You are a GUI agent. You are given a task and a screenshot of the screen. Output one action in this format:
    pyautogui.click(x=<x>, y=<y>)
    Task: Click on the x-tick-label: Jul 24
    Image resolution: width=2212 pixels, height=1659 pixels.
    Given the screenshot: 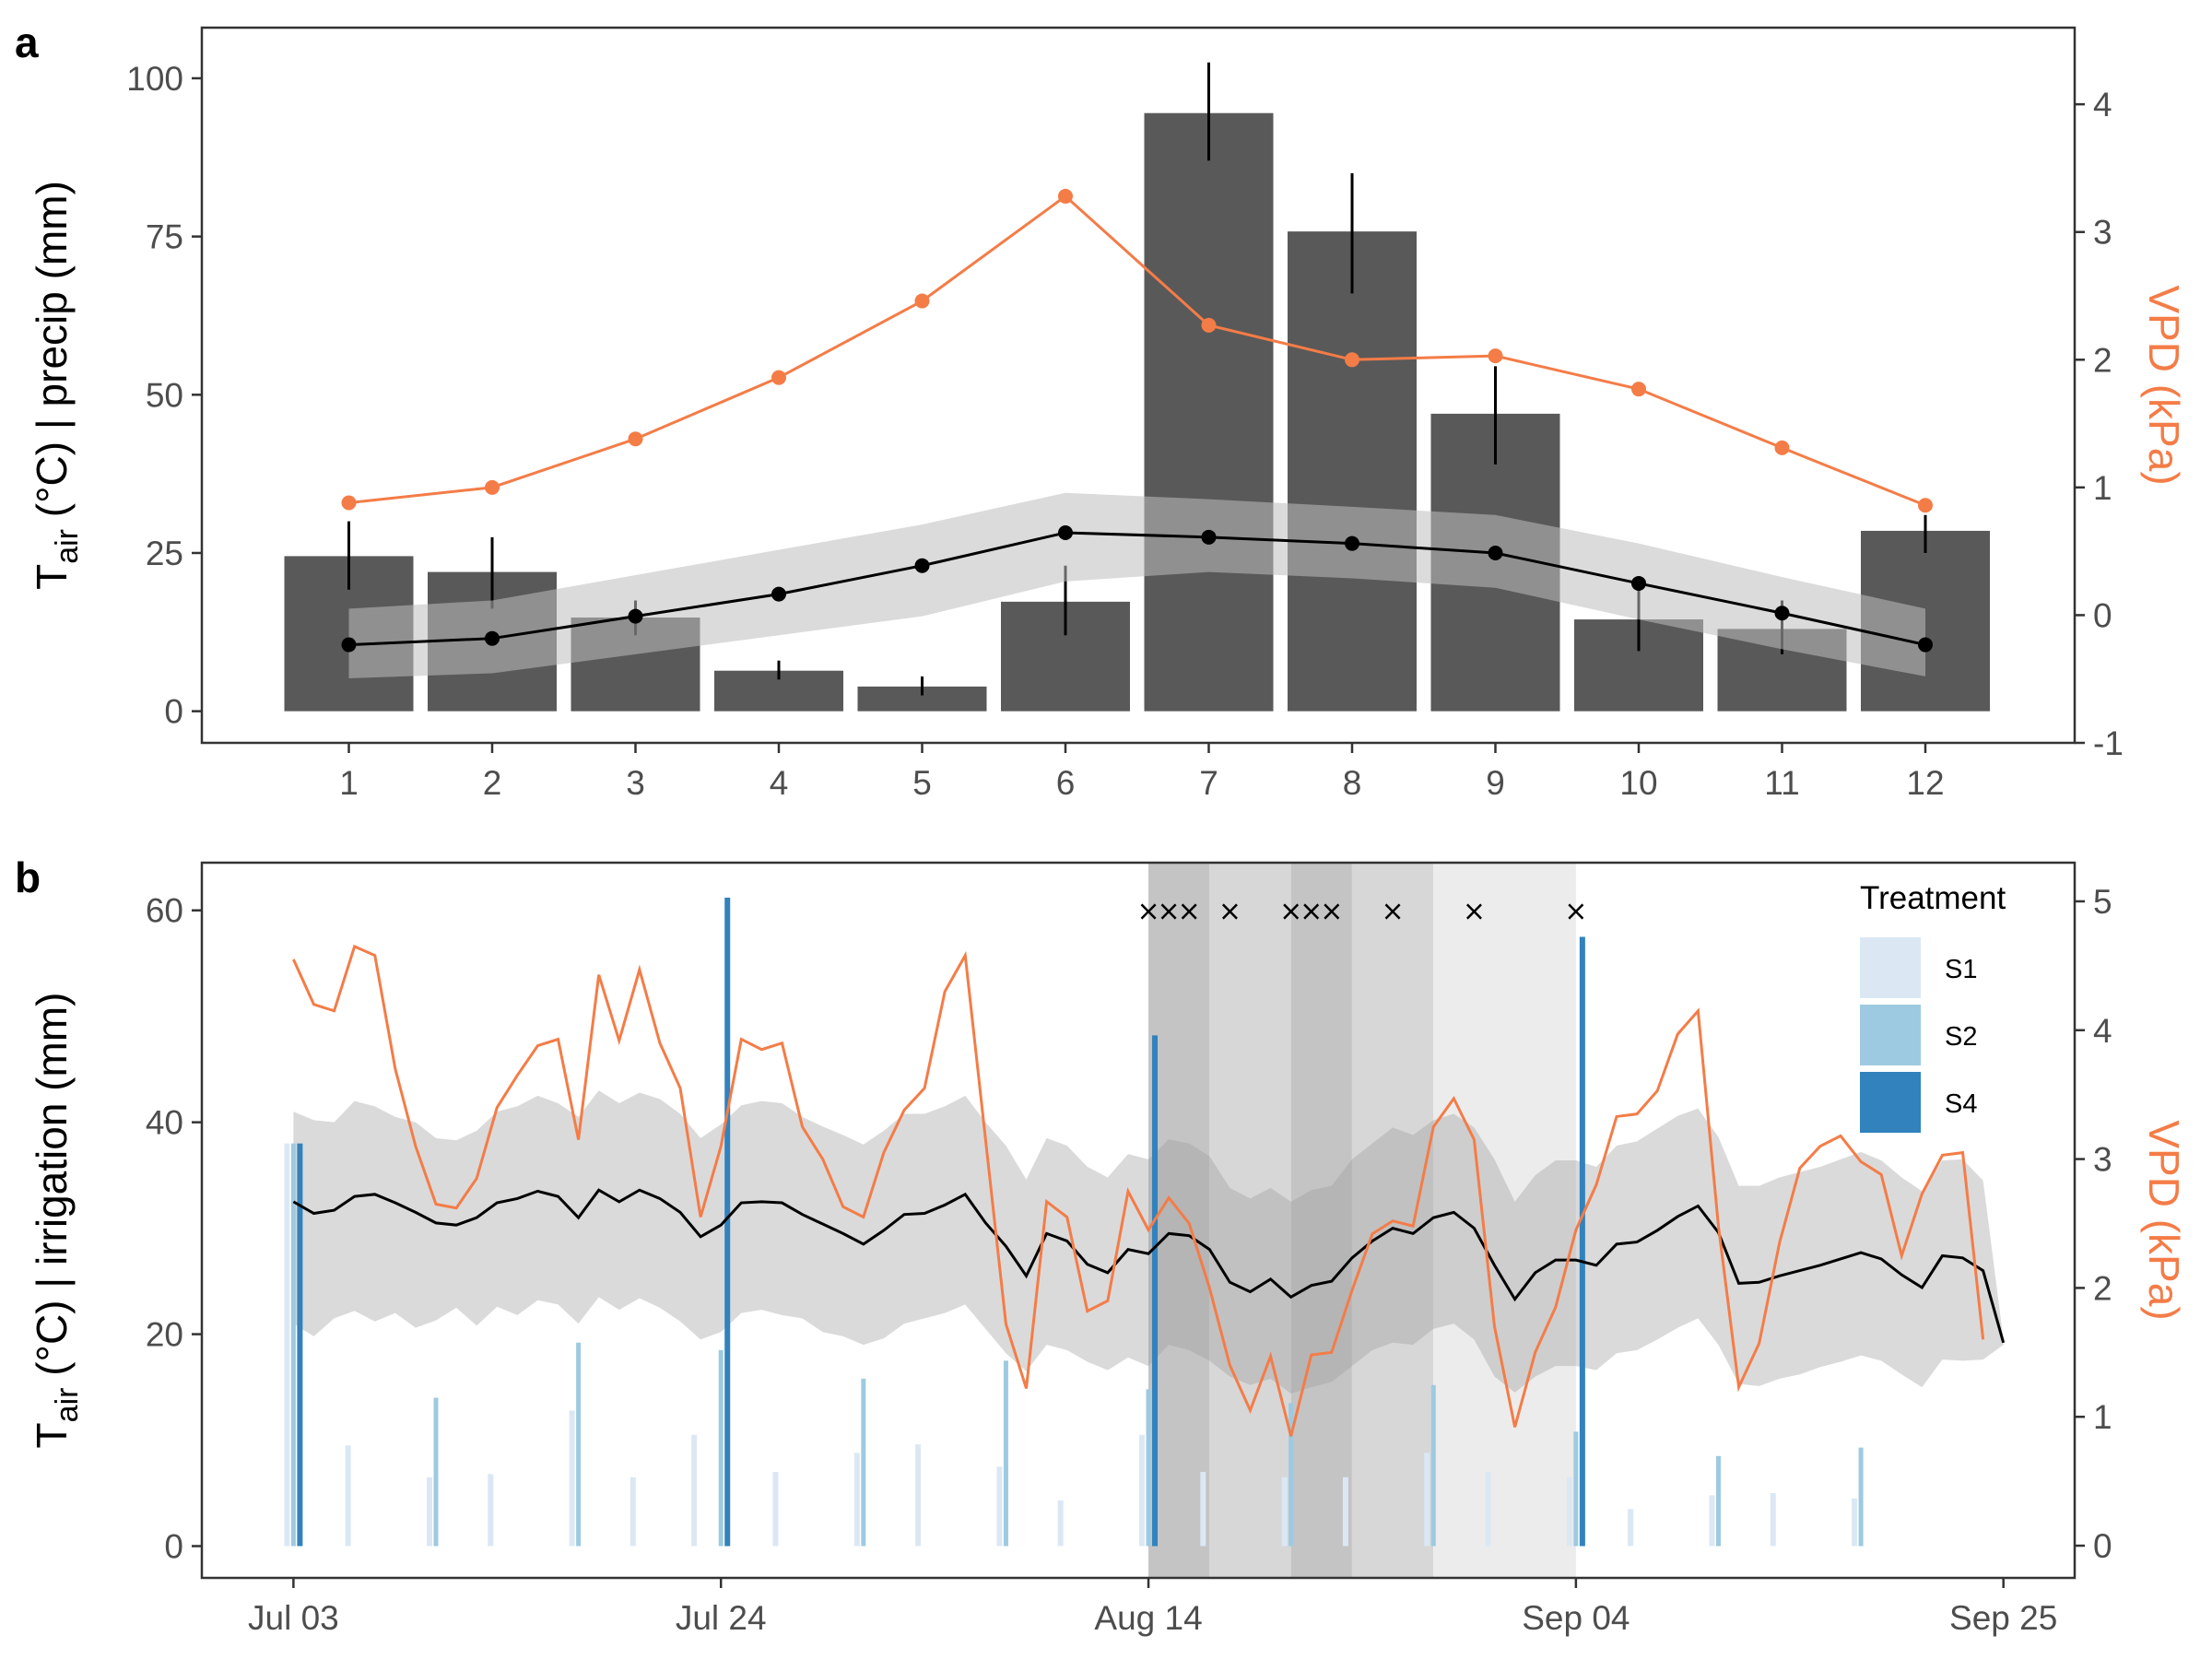 What is the action you would take?
    pyautogui.click(x=721, y=1618)
    